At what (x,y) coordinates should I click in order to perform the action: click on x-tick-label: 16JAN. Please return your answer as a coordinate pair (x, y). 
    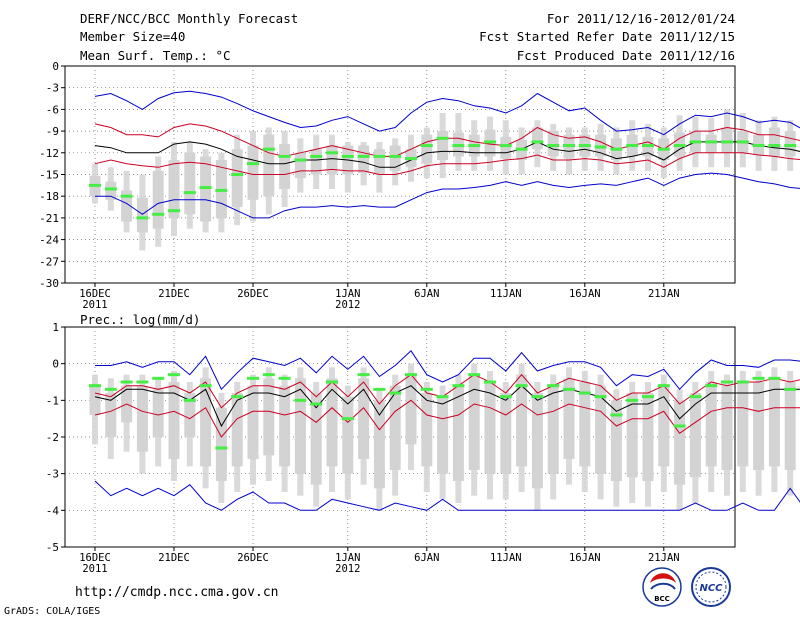
    Looking at the image, I should click on (585, 558).